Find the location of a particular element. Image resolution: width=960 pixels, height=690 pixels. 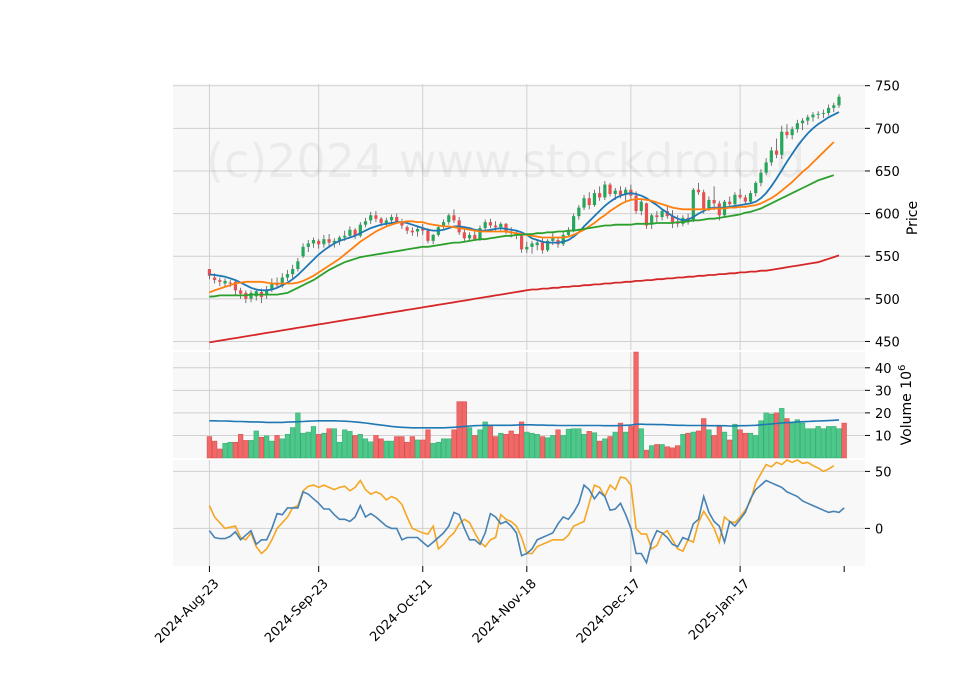

volume-bars is located at coordinates (526, 405).